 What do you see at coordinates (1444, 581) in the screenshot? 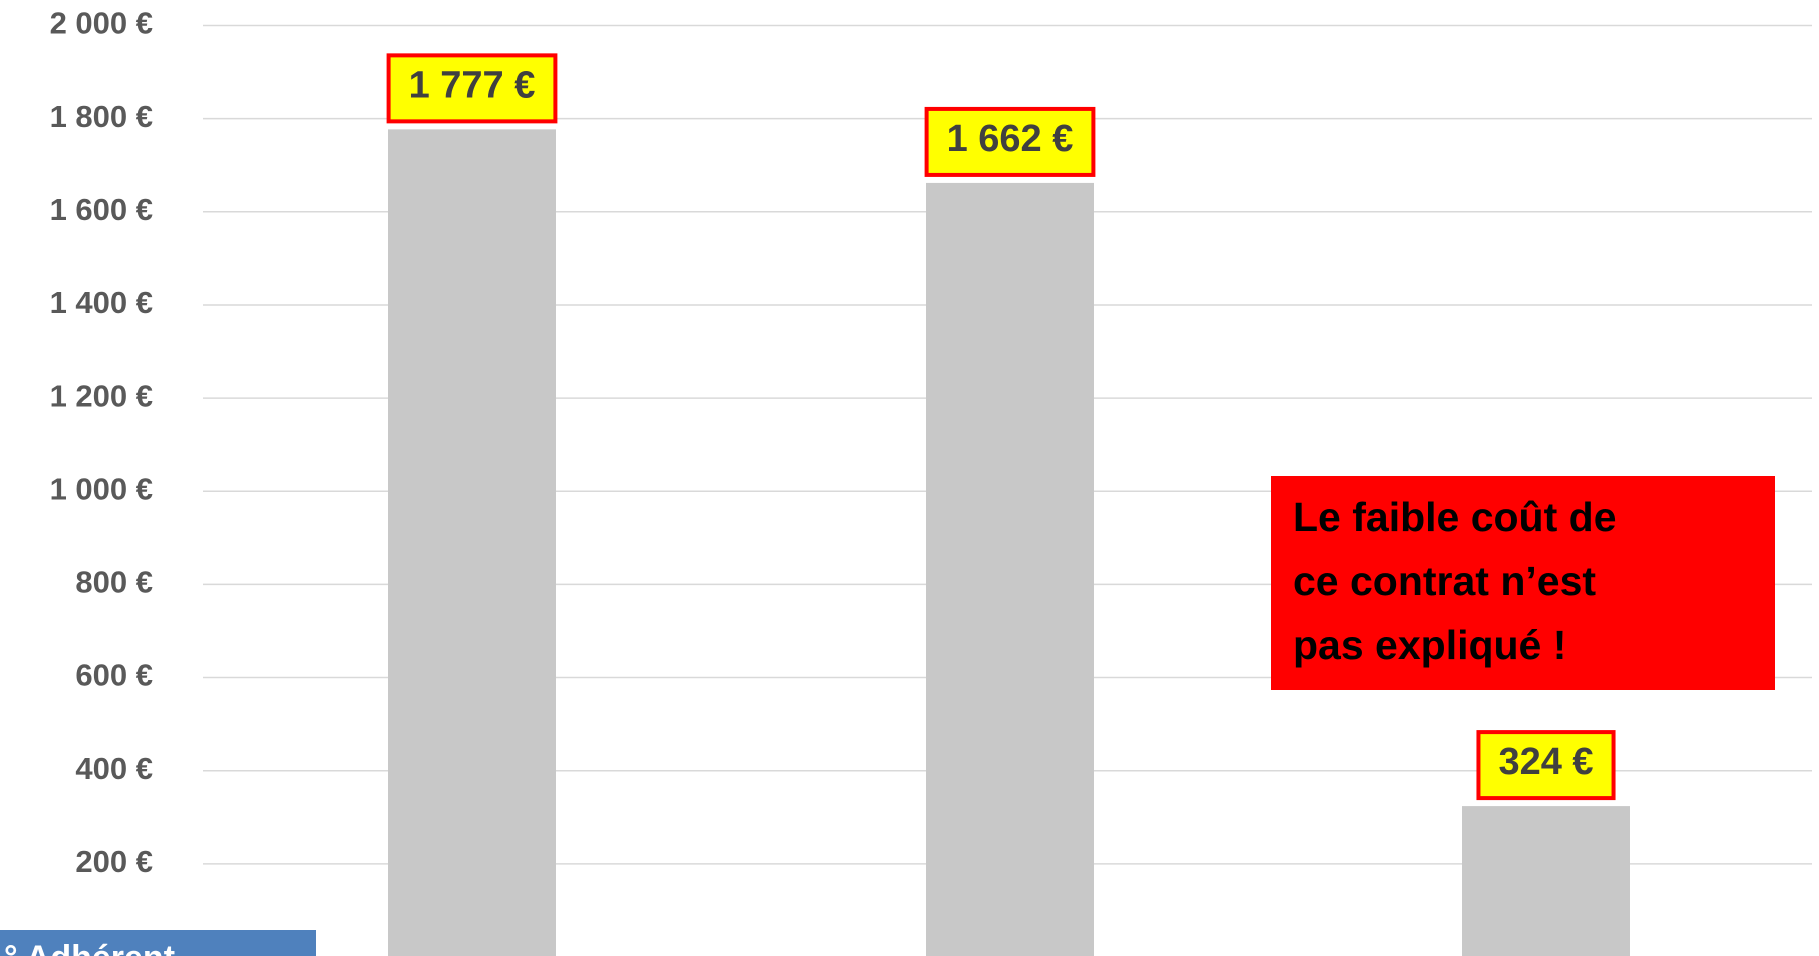
I see `annotation: ce contrat n’est` at bounding box center [1444, 581].